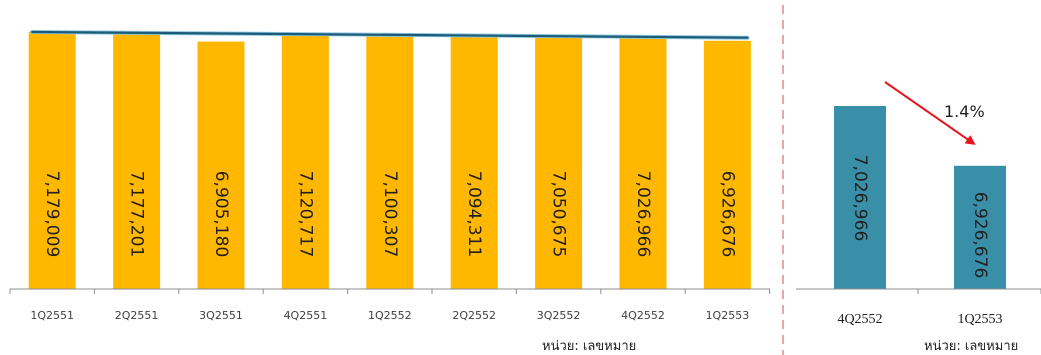 This screenshot has width=1041, height=355. I want to click on bar-2Q2551, so click(137, 160).